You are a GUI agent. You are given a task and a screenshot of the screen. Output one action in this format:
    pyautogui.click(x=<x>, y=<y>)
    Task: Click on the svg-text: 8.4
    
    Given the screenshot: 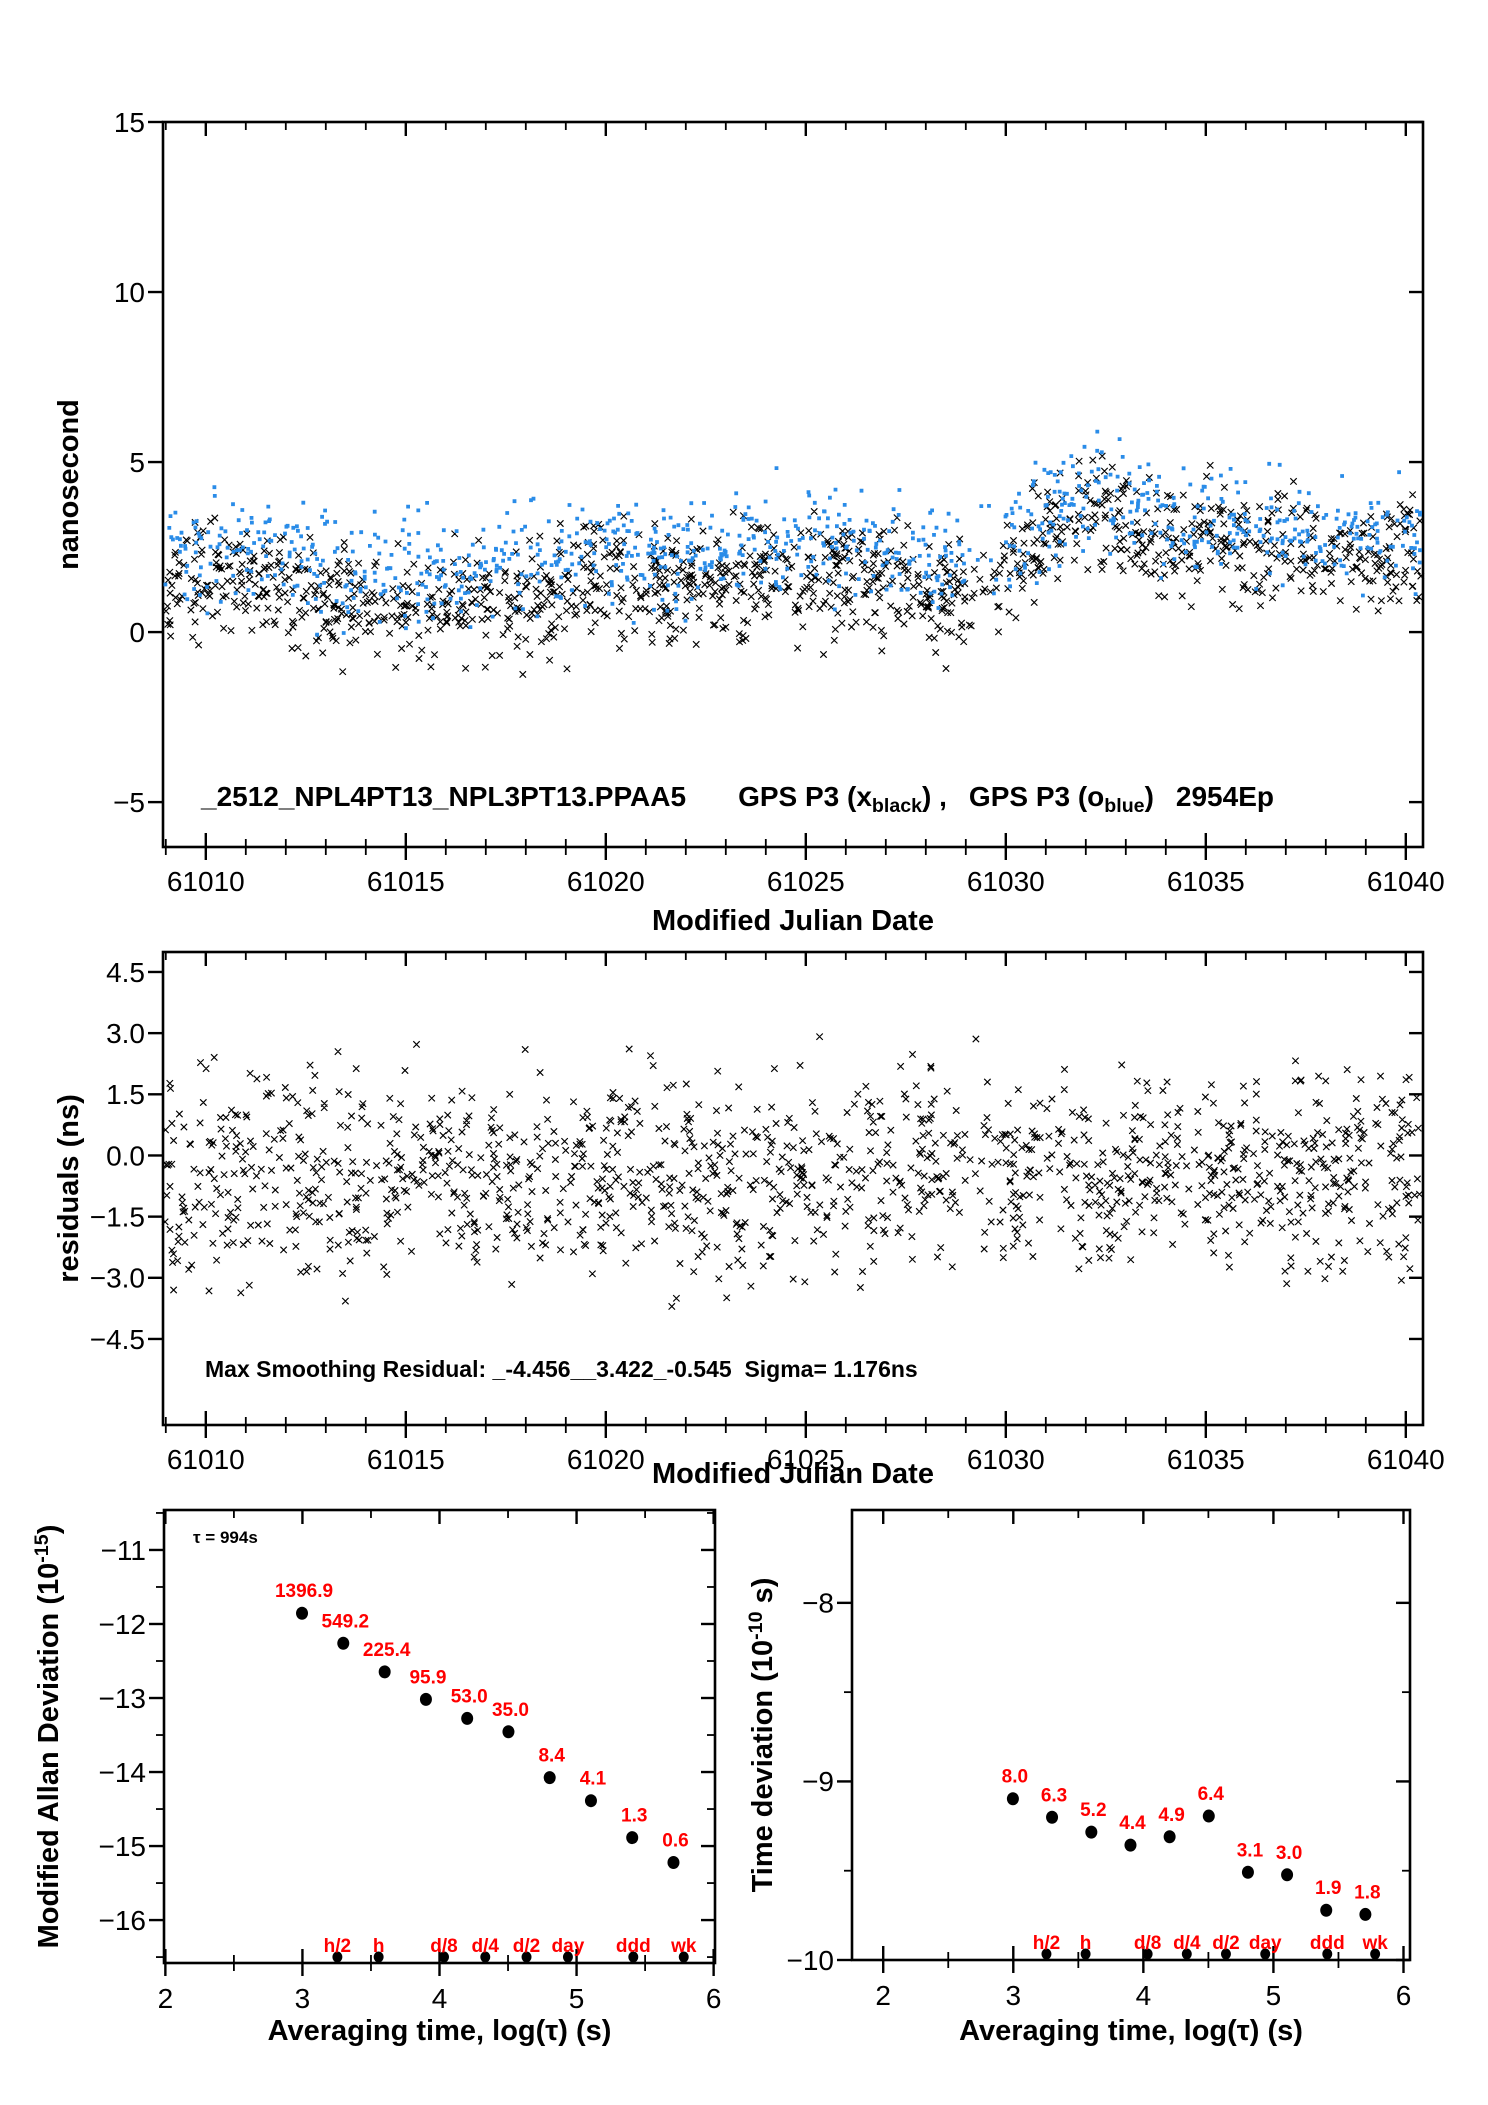 What is the action you would take?
    pyautogui.click(x=551, y=1756)
    